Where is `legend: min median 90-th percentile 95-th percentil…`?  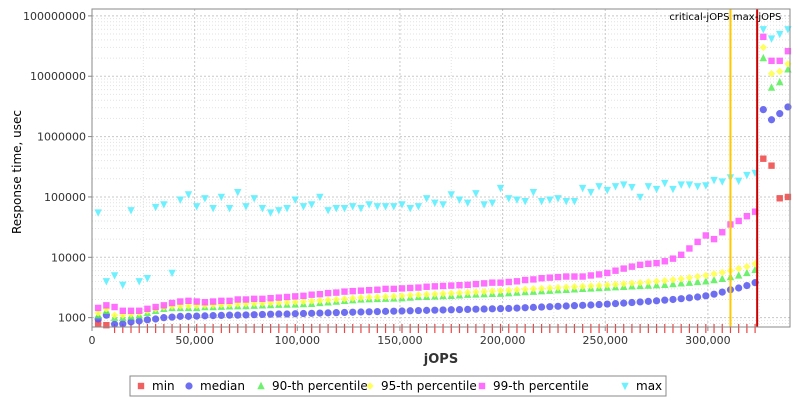
legend: min median 90-th percentile 95-th percentil… is located at coordinates (398, 386).